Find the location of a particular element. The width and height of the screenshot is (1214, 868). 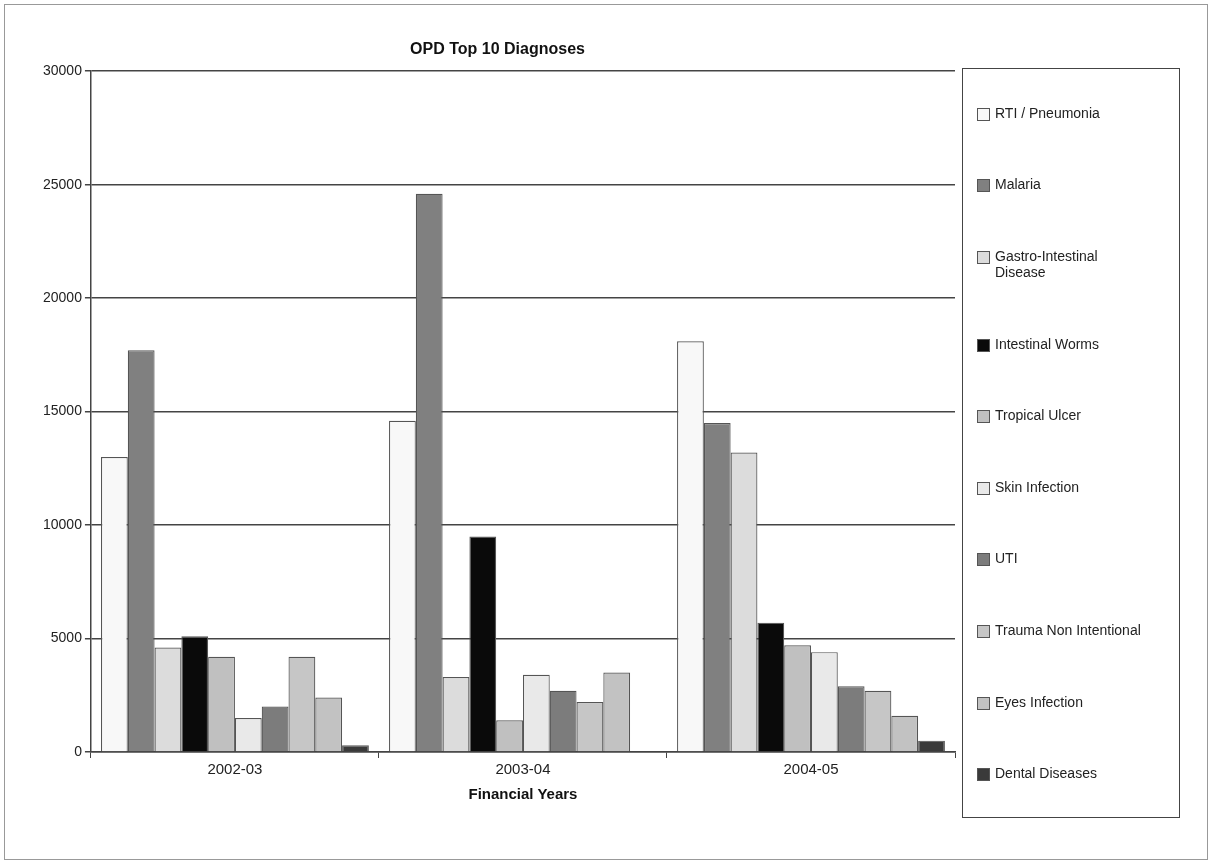

y-tick-label: 15000 is located at coordinates (62, 410).